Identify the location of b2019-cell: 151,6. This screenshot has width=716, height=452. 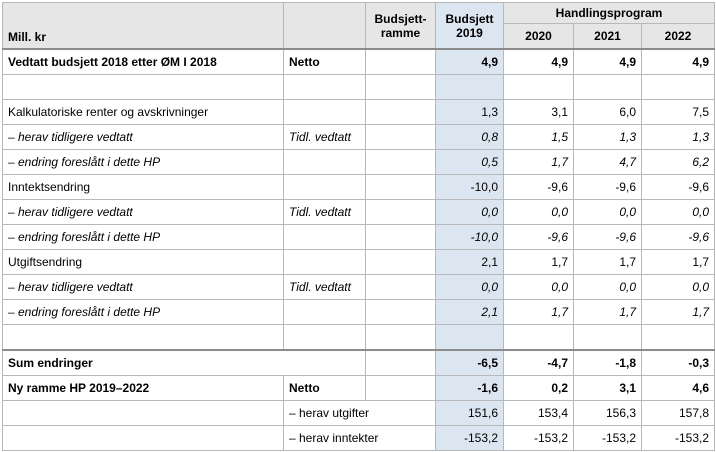
(469, 413).